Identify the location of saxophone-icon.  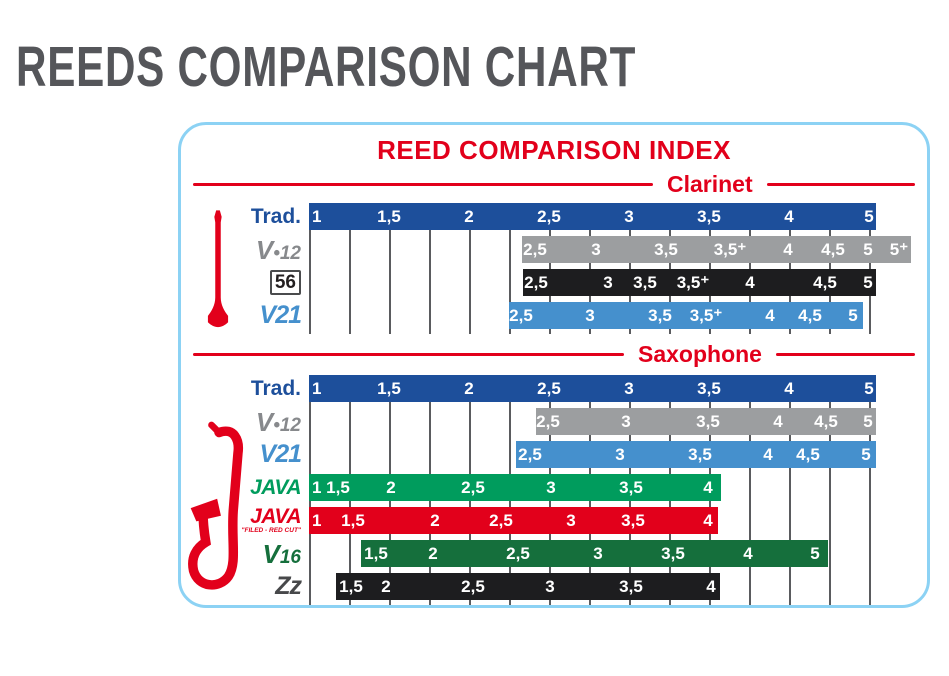
(216, 505).